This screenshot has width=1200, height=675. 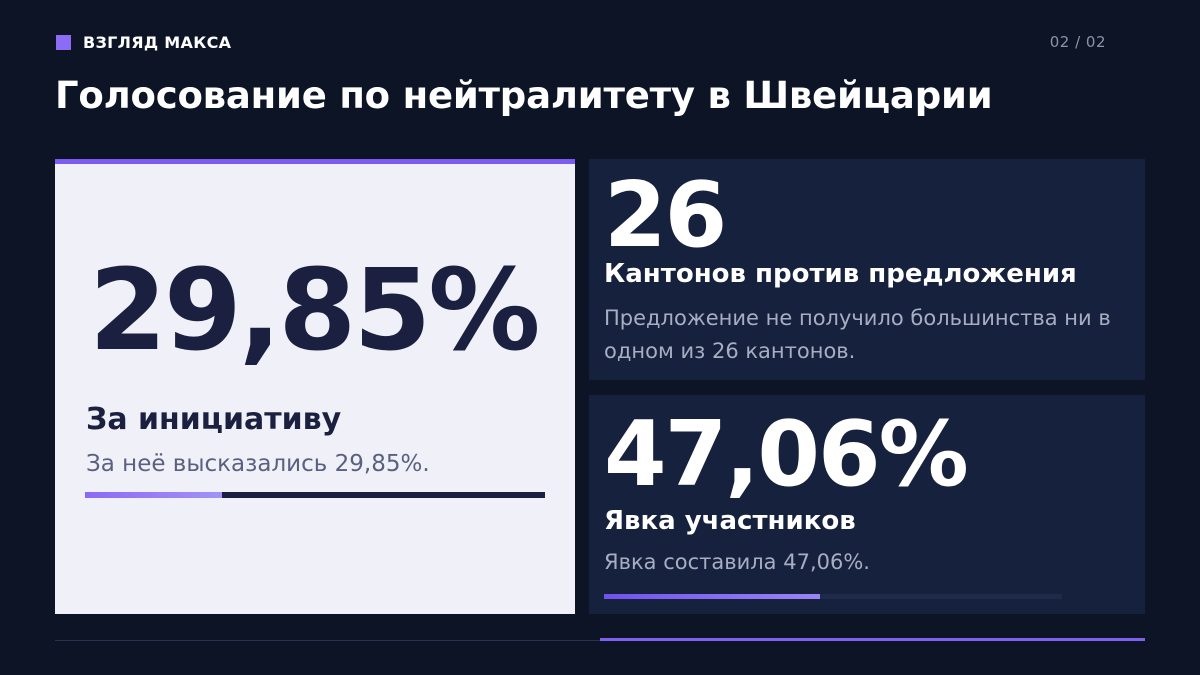 What do you see at coordinates (315, 161) in the screenshot?
I see `card-accent-bar` at bounding box center [315, 161].